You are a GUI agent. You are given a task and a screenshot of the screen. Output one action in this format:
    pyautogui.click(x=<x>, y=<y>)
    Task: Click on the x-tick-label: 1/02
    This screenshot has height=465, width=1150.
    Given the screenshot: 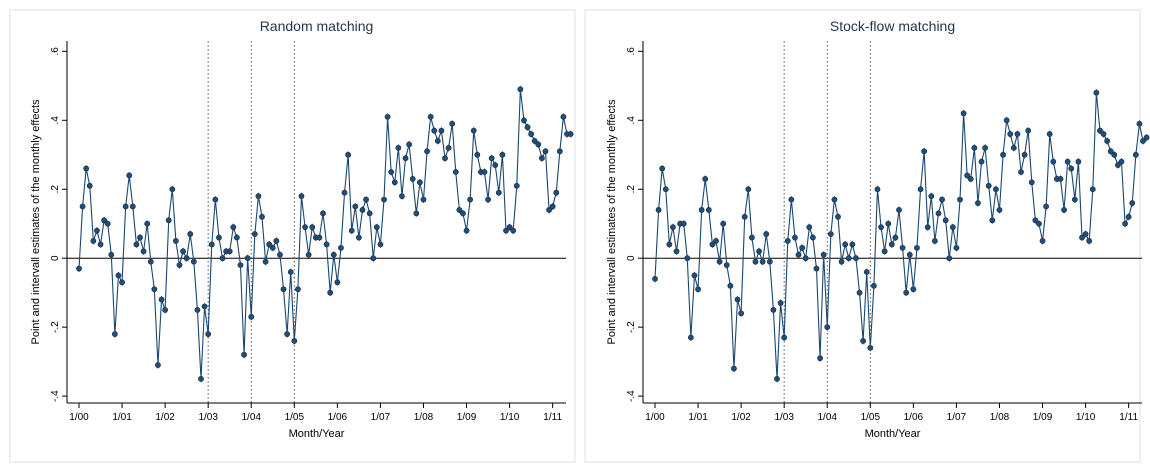 What is the action you would take?
    pyautogui.click(x=741, y=417)
    